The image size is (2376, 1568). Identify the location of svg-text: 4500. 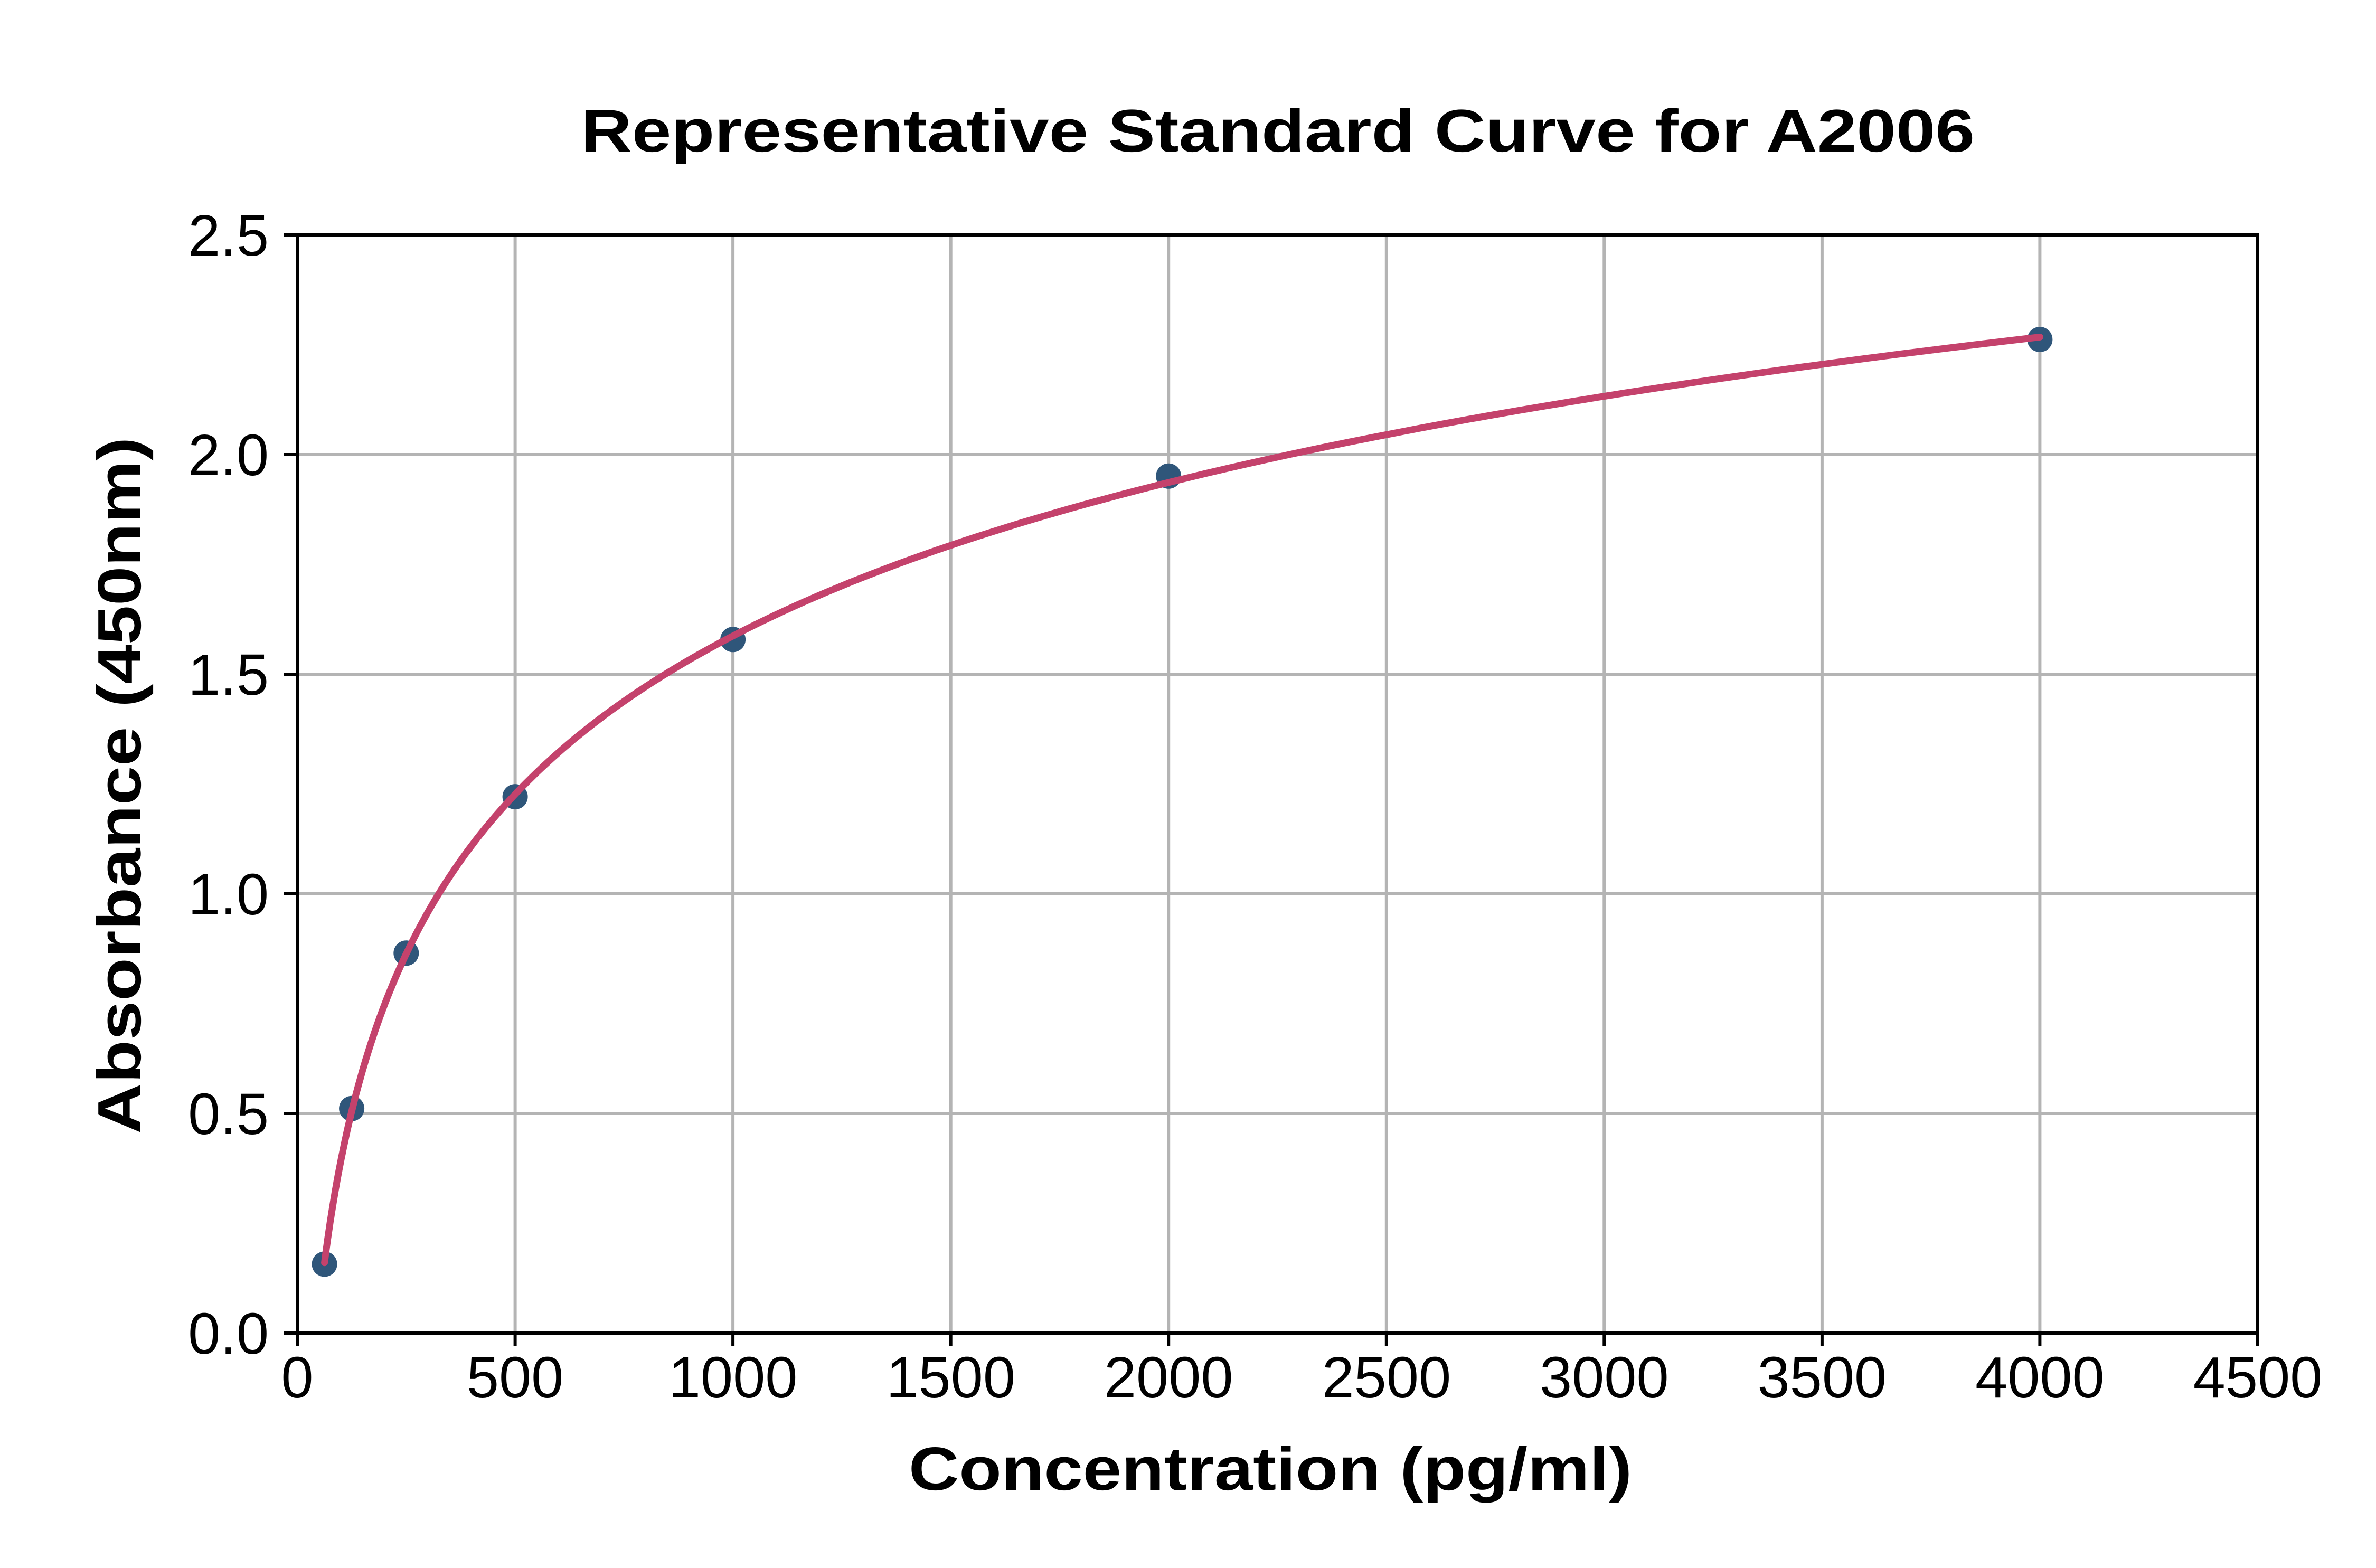
(2258, 1377).